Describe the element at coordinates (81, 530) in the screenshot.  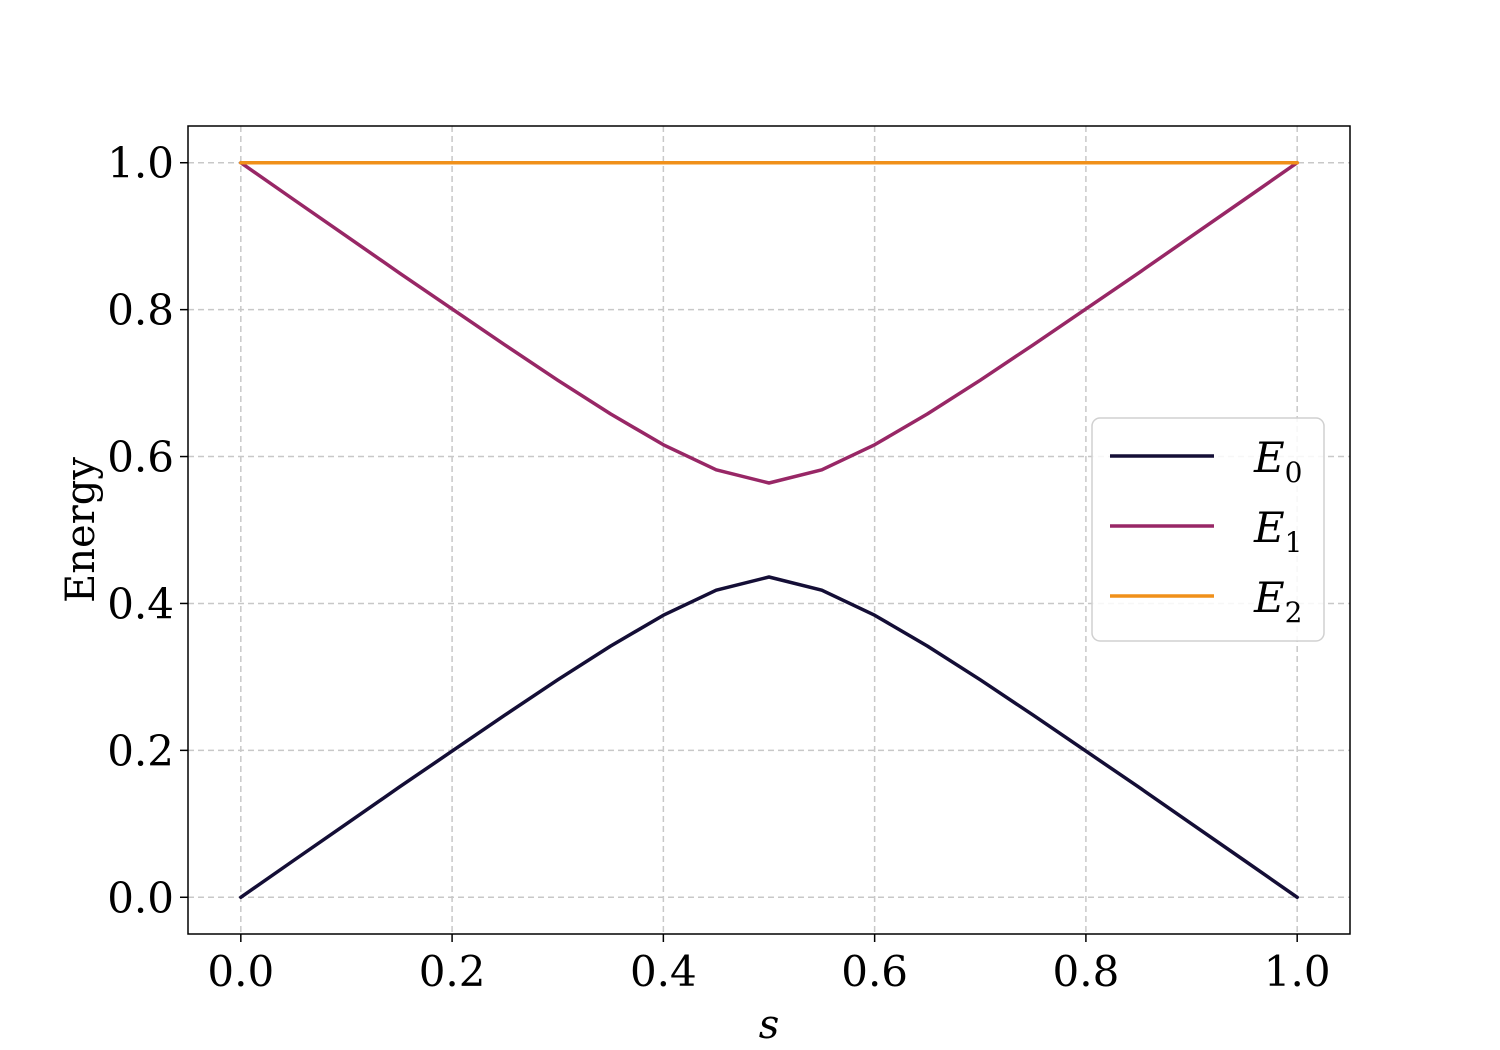
I see `y-axis-label: Energy` at that location.